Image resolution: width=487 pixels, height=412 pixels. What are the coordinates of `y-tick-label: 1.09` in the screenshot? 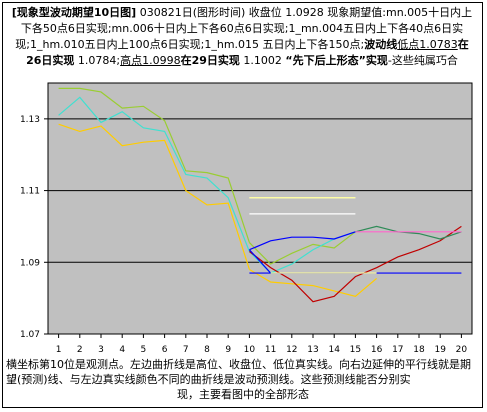 It's located at (30, 263).